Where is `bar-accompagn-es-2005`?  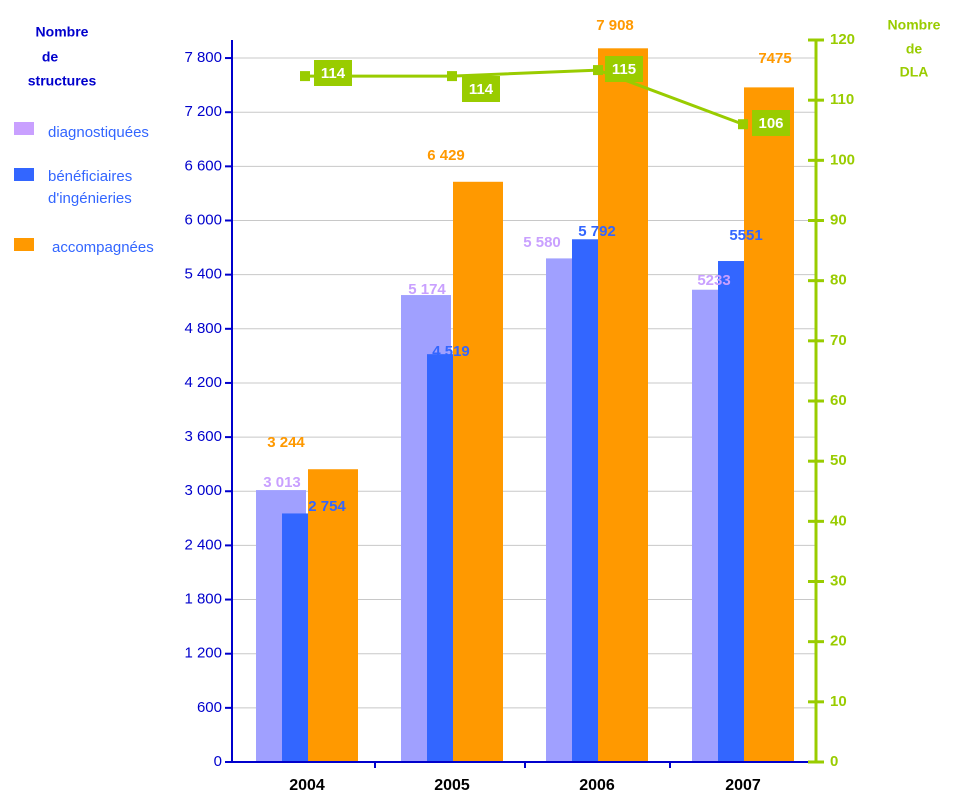
bar-accompagn-es-2005 is located at coordinates (478, 472).